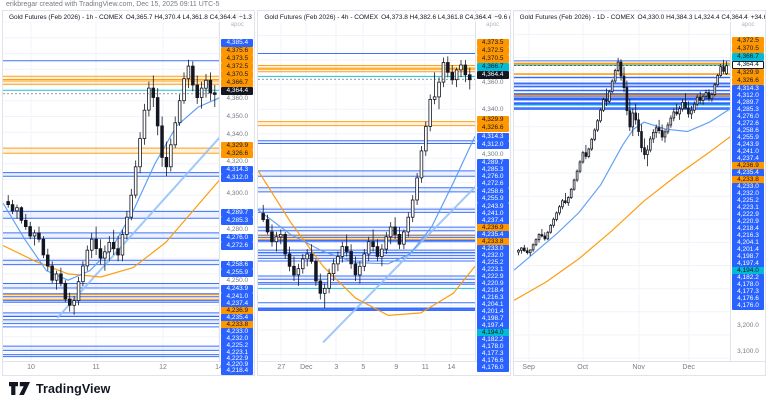 The height and width of the screenshot is (400, 768). Describe the element at coordinates (492, 368) in the screenshot. I see `price-label: 4,176.0` at that location.